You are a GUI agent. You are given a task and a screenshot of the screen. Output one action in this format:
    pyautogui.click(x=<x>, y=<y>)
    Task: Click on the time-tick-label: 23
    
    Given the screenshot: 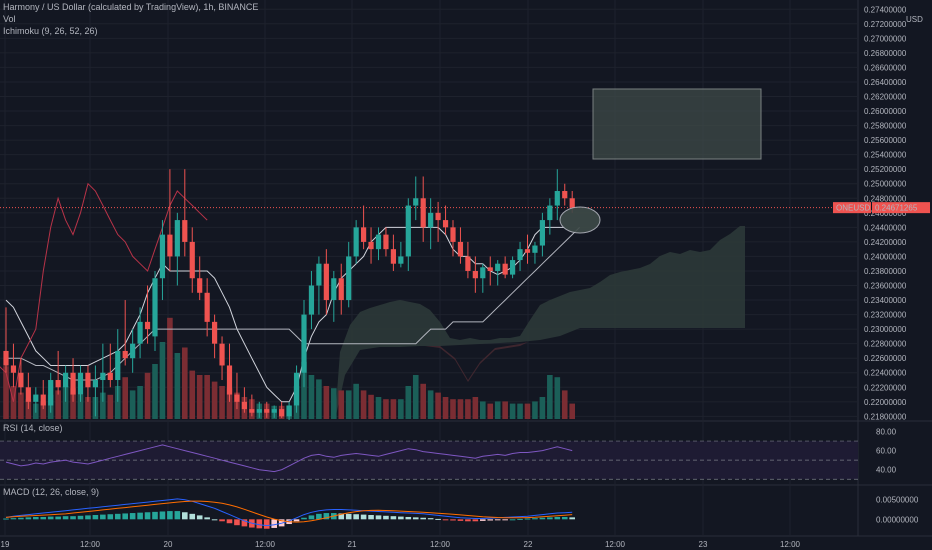 What is the action you would take?
    pyautogui.click(x=703, y=544)
    